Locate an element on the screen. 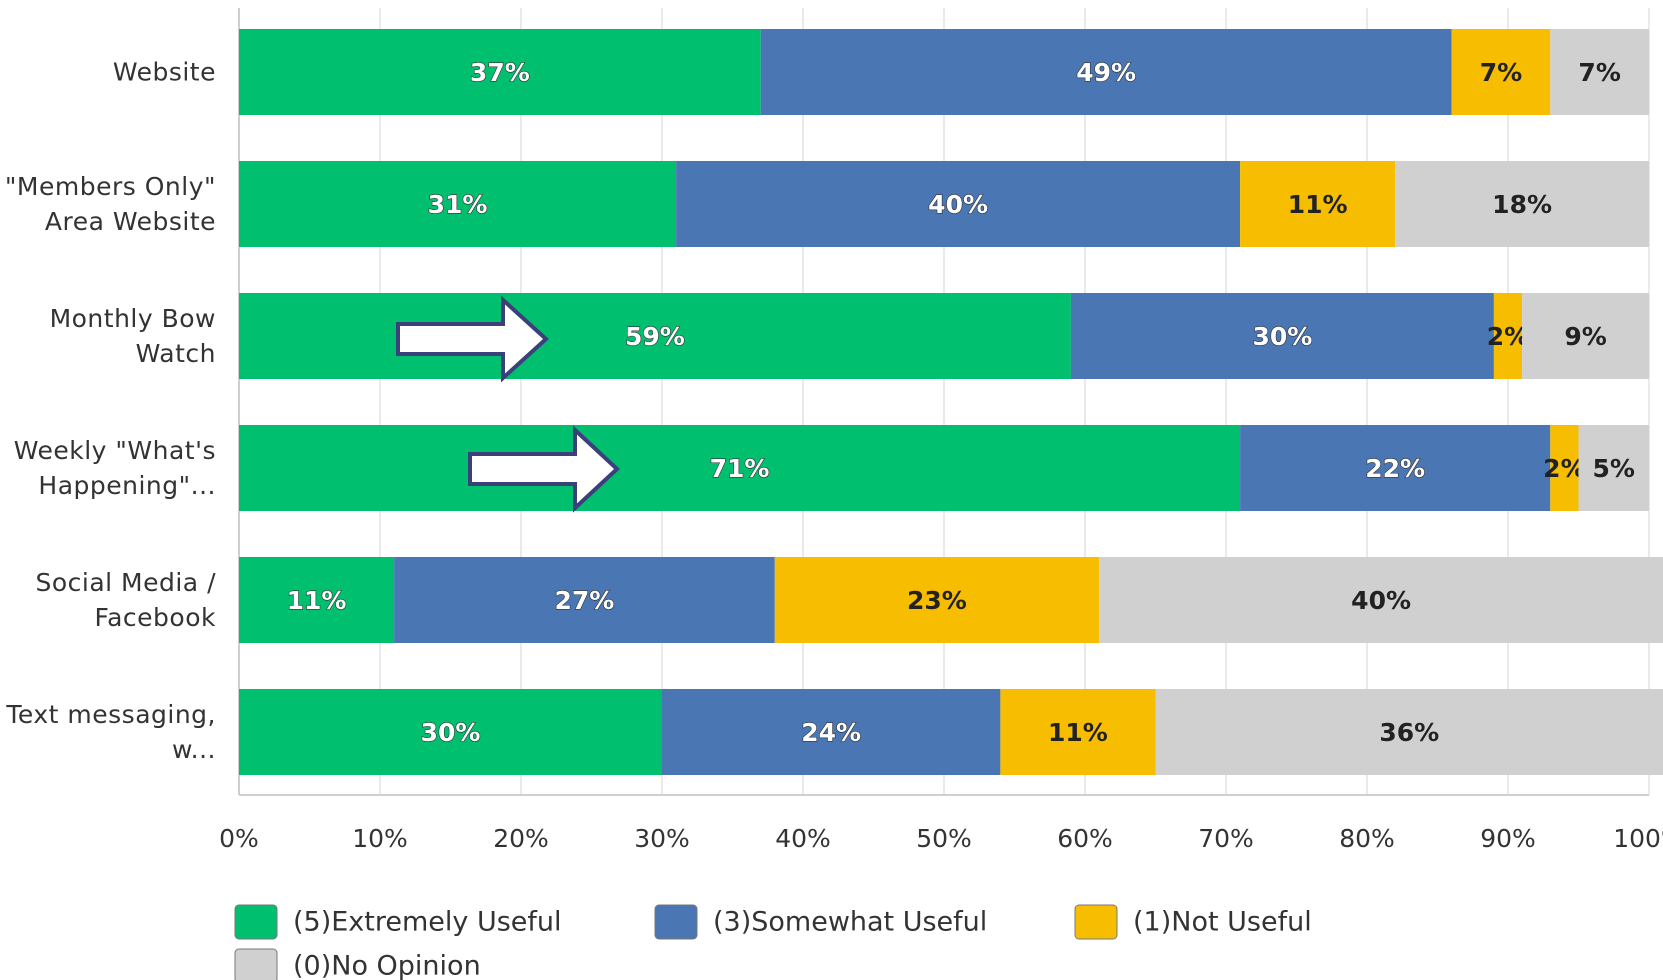  x-tick-label: 60% is located at coordinates (1085, 838).